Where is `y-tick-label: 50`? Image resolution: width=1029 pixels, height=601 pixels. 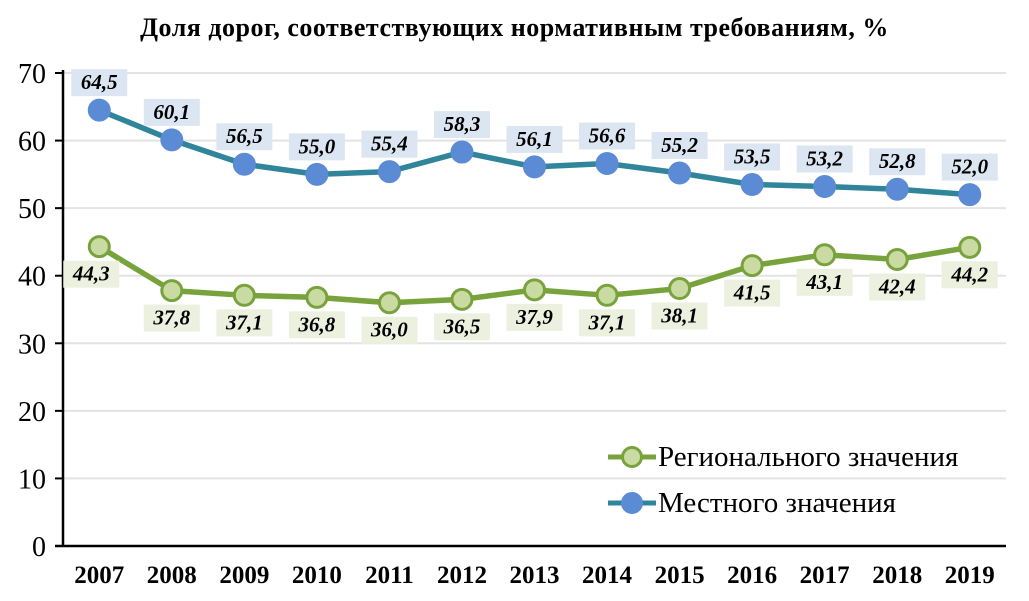
y-tick-label: 50 is located at coordinates (32, 209).